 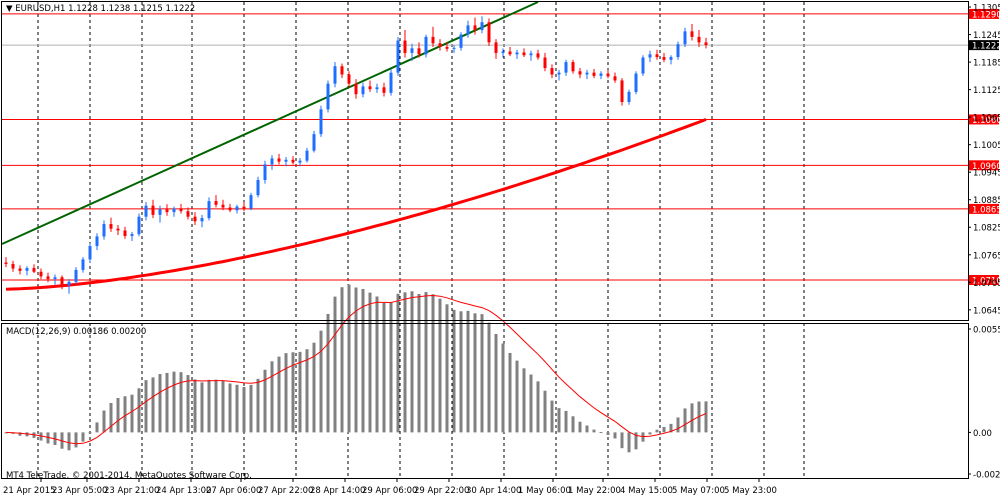 I want to click on x-tick-label: 29 Apr 06:00, so click(x=389, y=491).